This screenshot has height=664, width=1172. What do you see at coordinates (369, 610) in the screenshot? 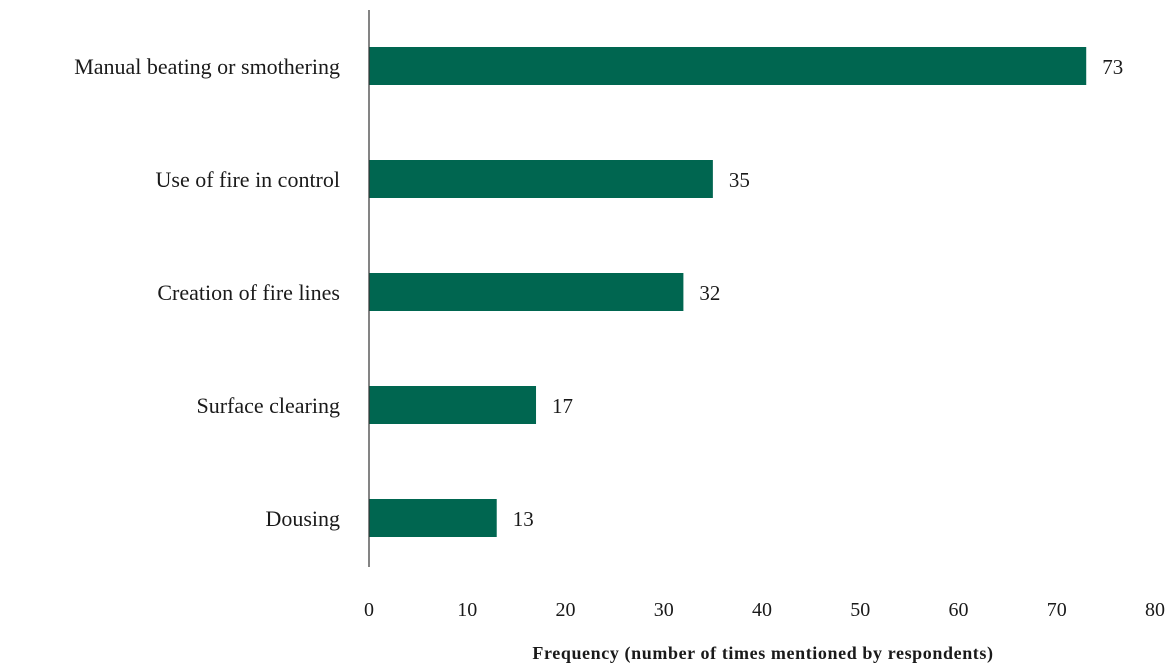
I see `x-tick-label: 0` at bounding box center [369, 610].